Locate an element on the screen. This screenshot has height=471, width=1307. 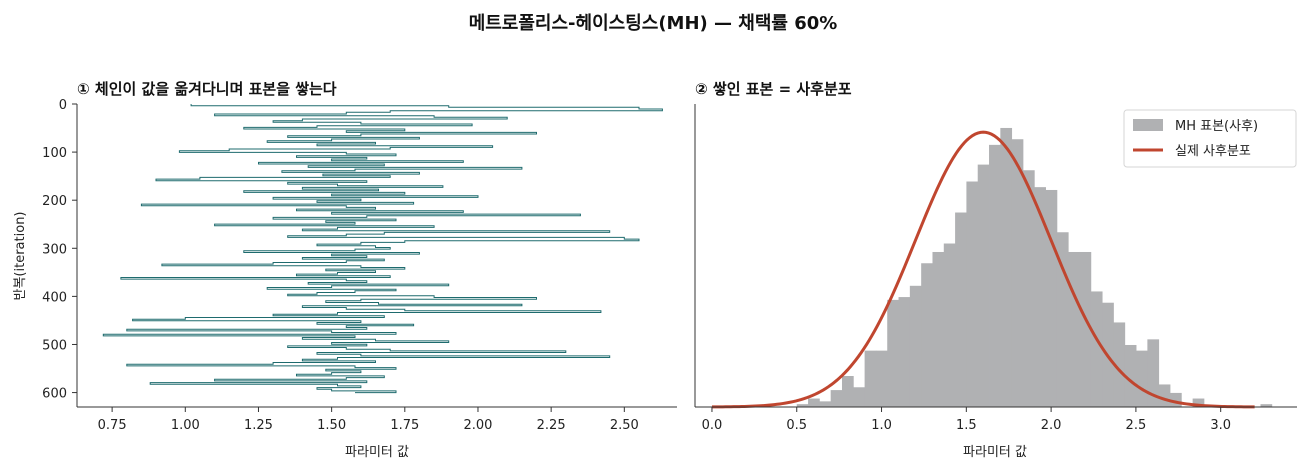
histogram-x-tick-label: 0.5 is located at coordinates (796, 425).